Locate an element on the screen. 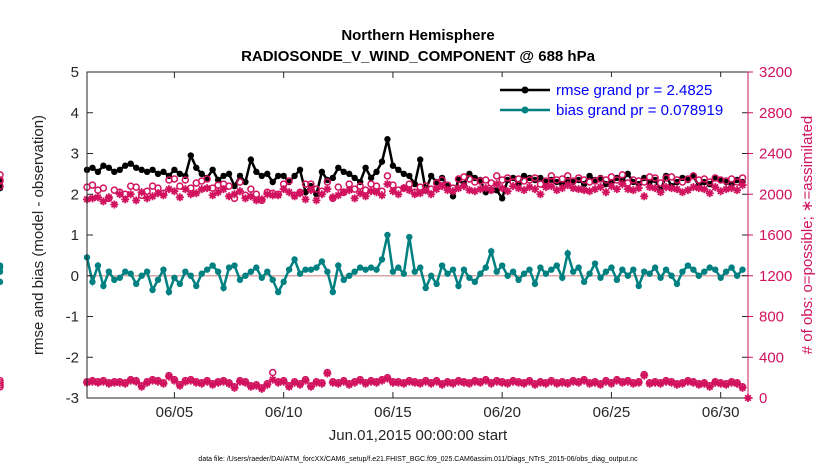  y-tick-label: 4 is located at coordinates (75, 113).